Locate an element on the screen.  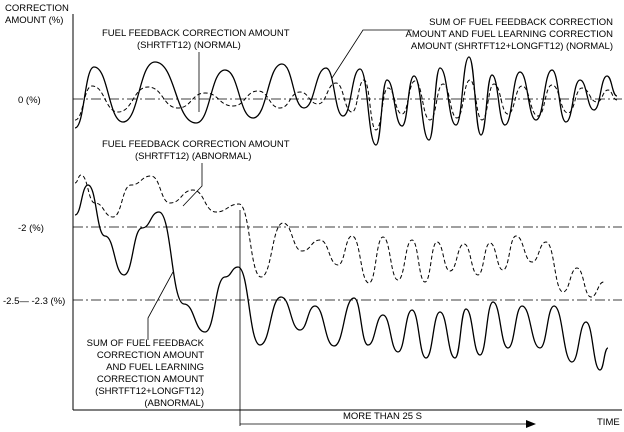
leader-sum-abnormal is located at coordinates (160, 305).